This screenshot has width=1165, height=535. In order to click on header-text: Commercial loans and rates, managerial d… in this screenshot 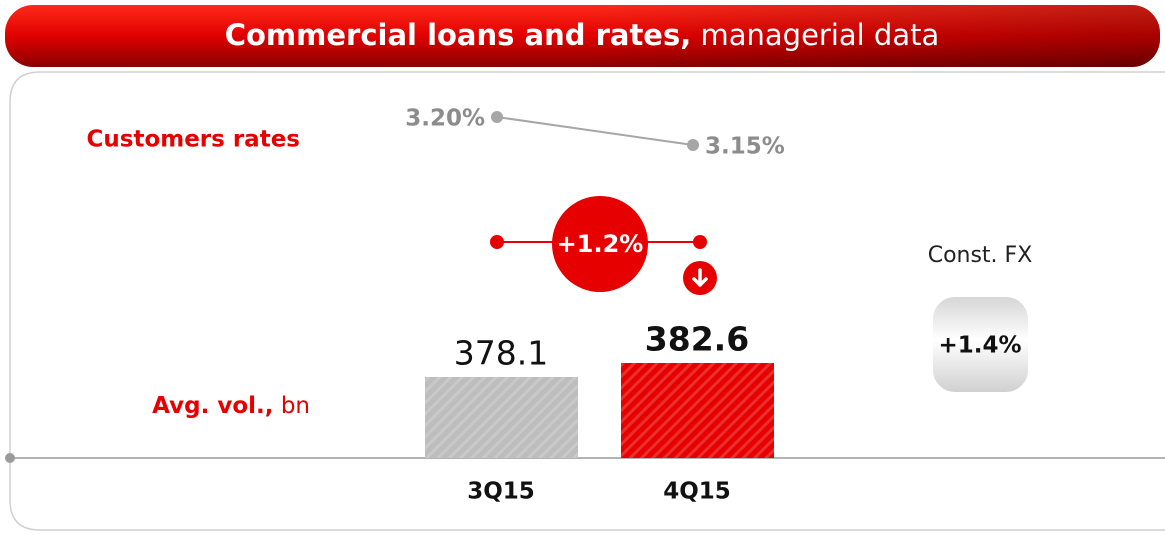, I will do `click(582, 35)`.